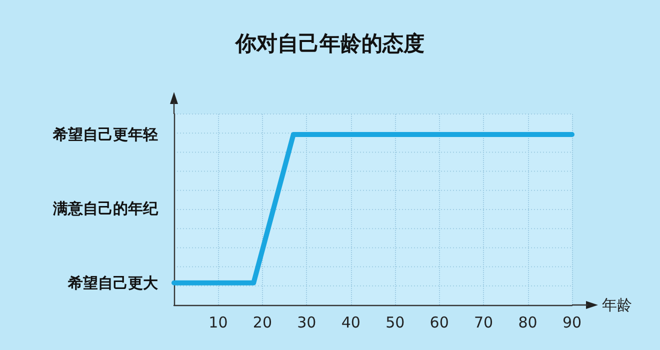 The width and height of the screenshot is (660, 350). What do you see at coordinates (218, 323) in the screenshot?
I see `x-tick-label: 10` at bounding box center [218, 323].